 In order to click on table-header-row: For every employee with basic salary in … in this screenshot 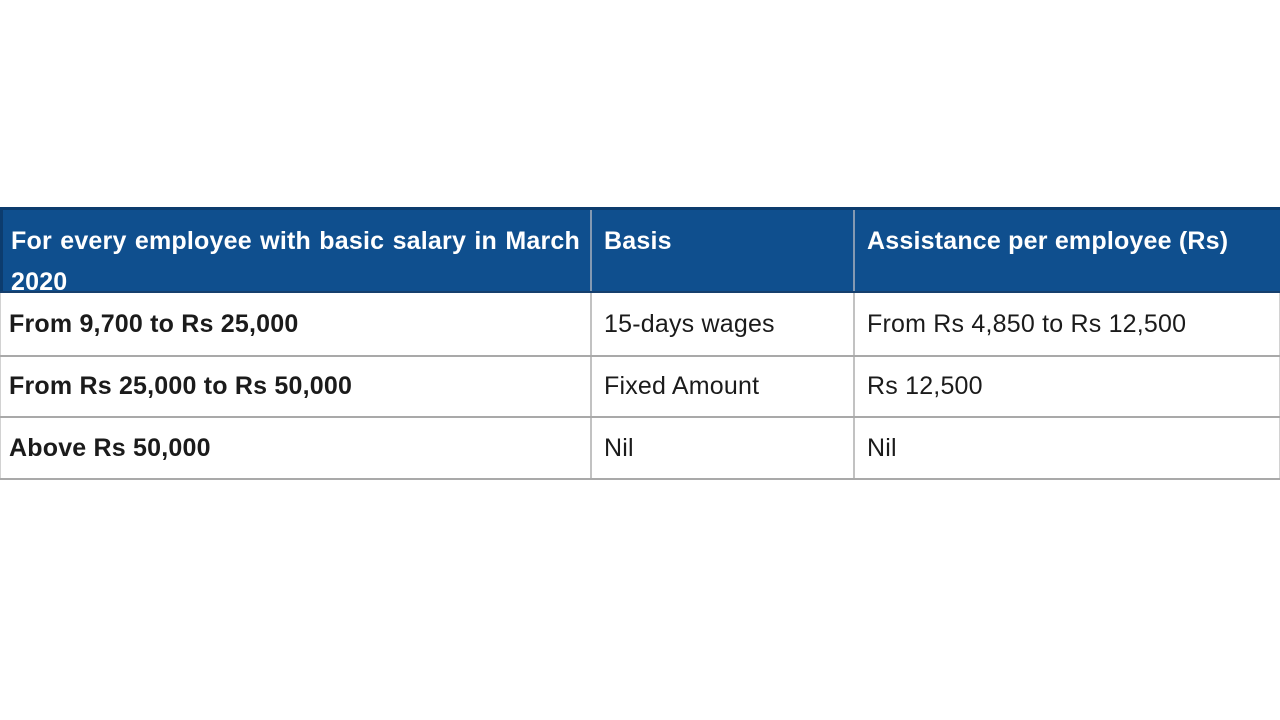, I will do `click(640, 250)`.